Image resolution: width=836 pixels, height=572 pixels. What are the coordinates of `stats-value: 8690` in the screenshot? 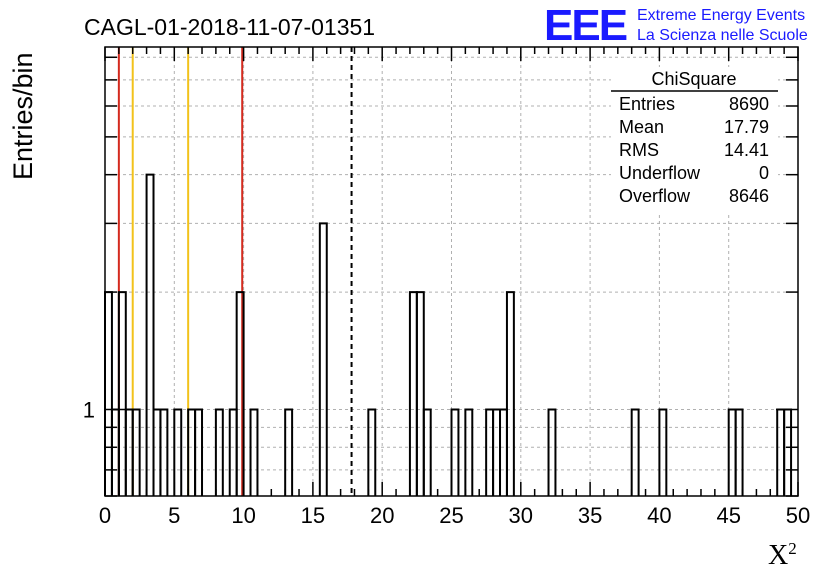 It's located at (749, 104).